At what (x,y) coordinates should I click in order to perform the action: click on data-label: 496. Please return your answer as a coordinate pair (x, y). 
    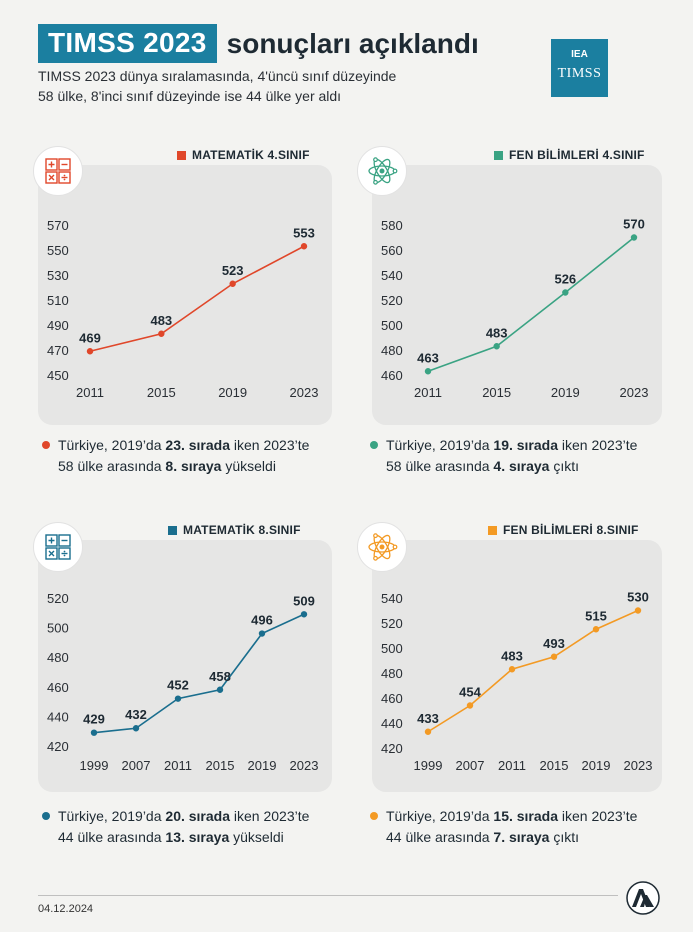
    Looking at the image, I should click on (262, 620).